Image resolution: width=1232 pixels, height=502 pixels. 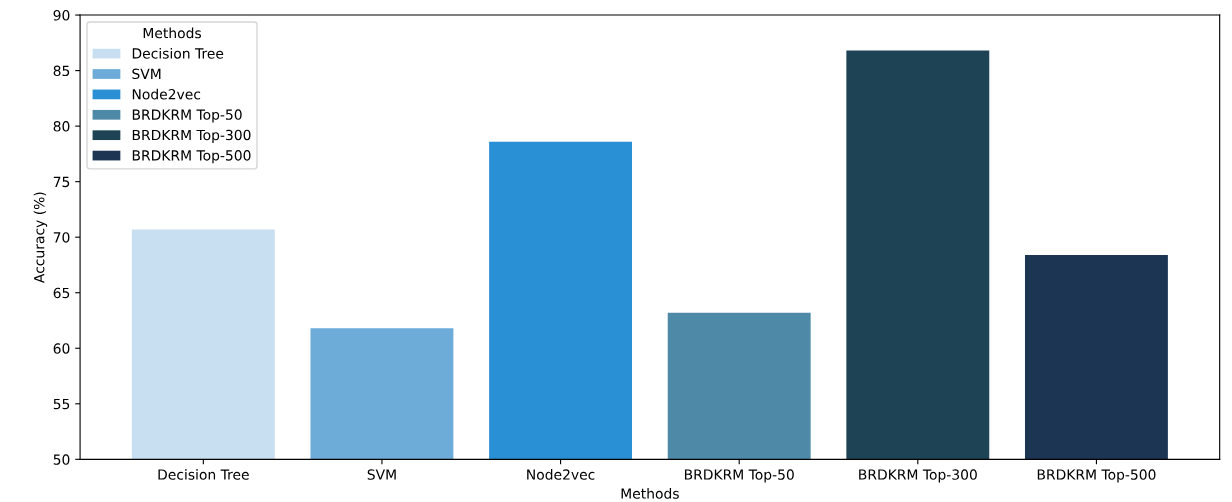 I want to click on x-tick-label: Node2vec, so click(x=561, y=474).